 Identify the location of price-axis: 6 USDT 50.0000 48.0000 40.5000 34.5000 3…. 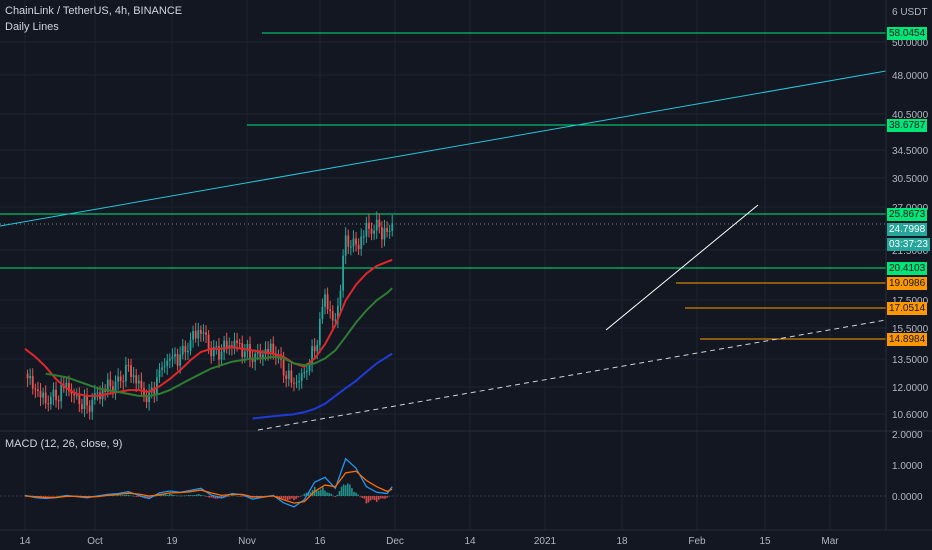
(910, 214).